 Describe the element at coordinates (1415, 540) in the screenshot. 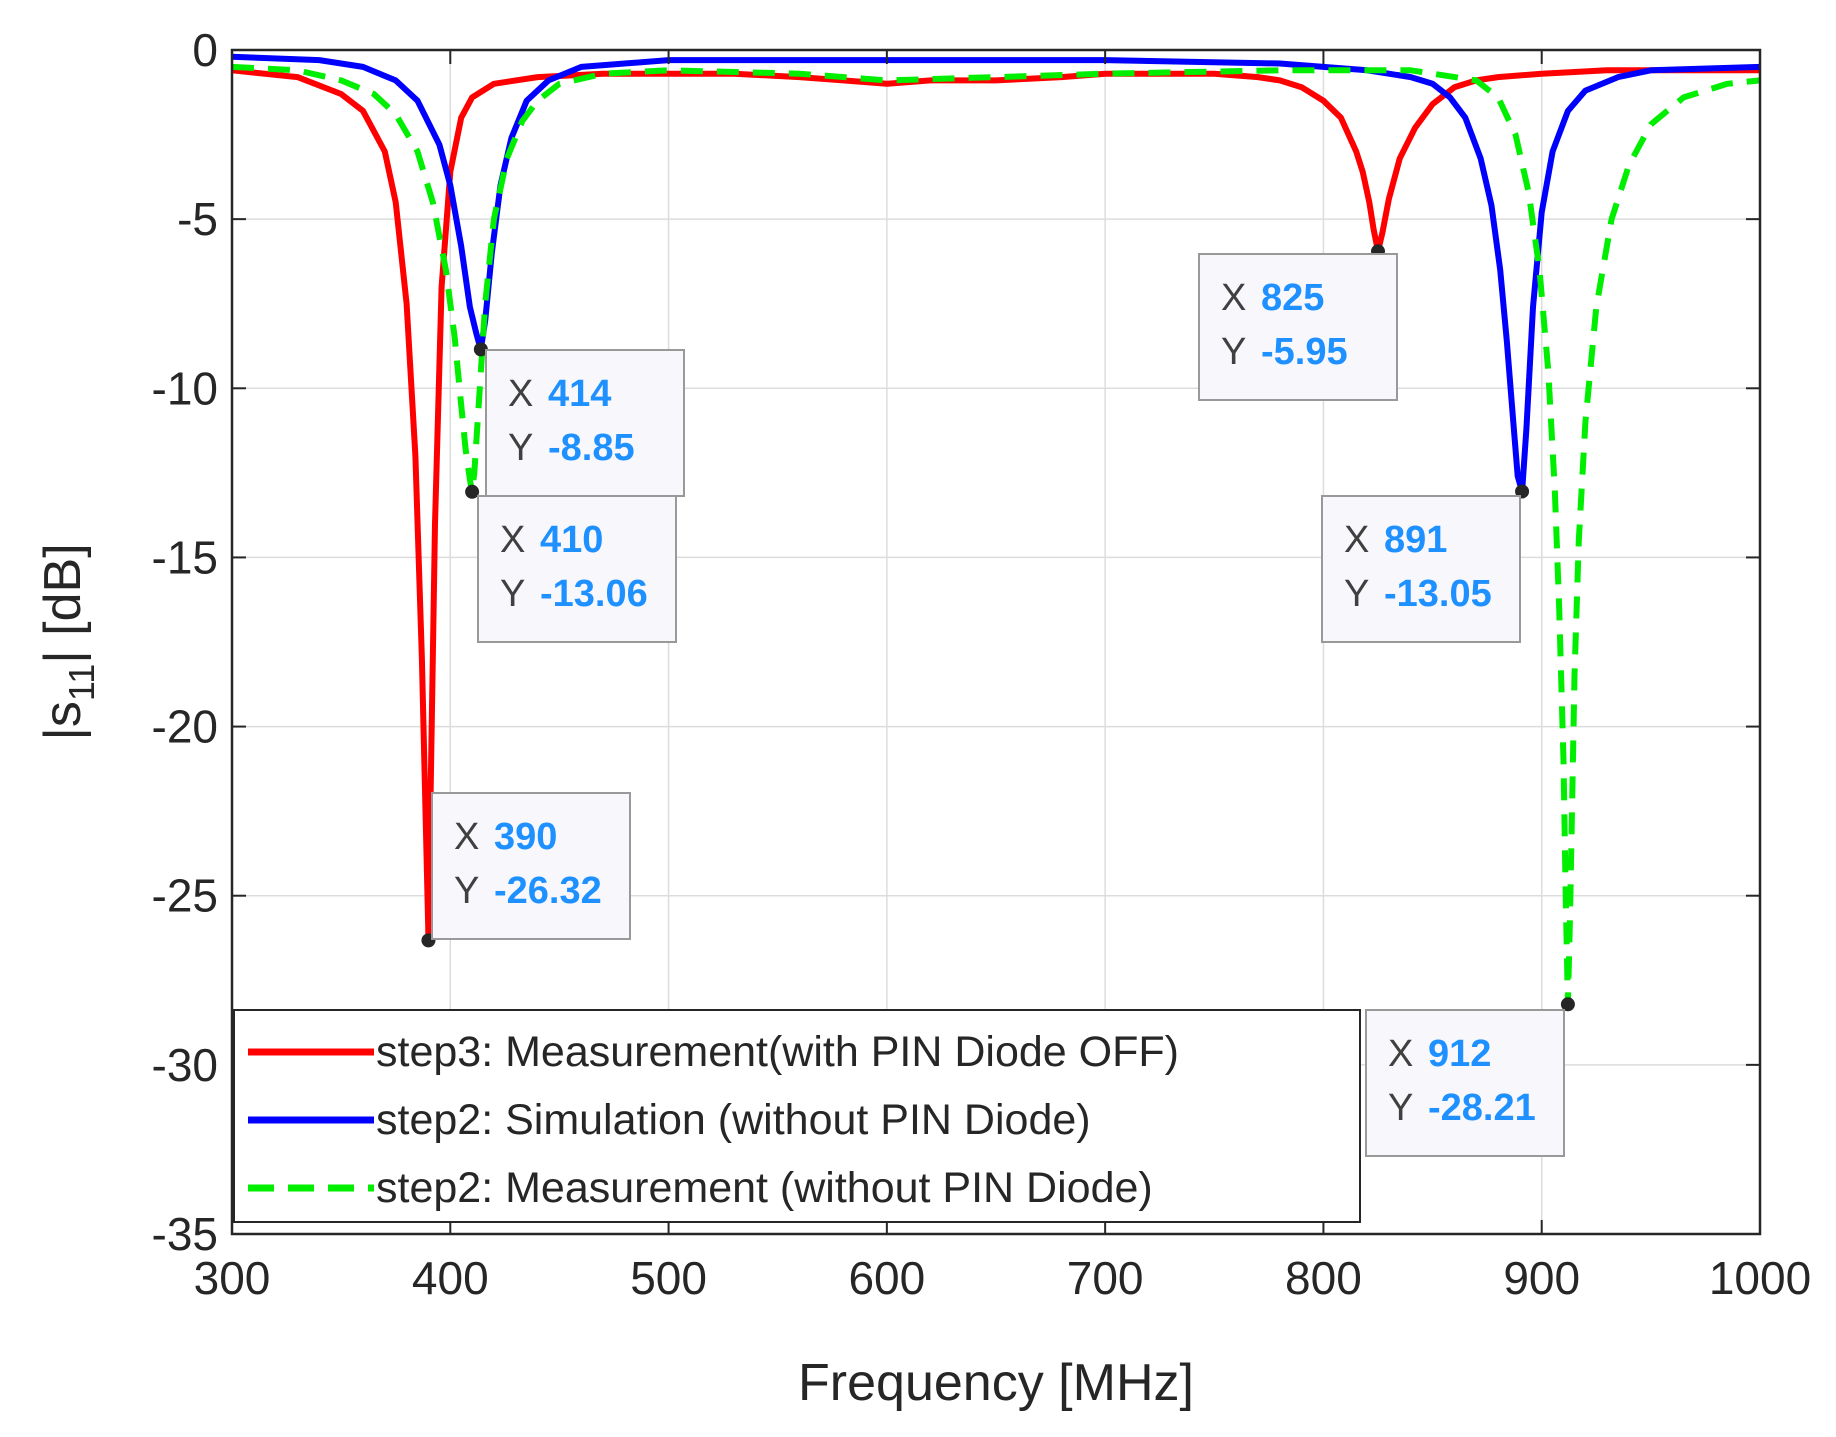

I see `datatip-x-value: 891` at that location.